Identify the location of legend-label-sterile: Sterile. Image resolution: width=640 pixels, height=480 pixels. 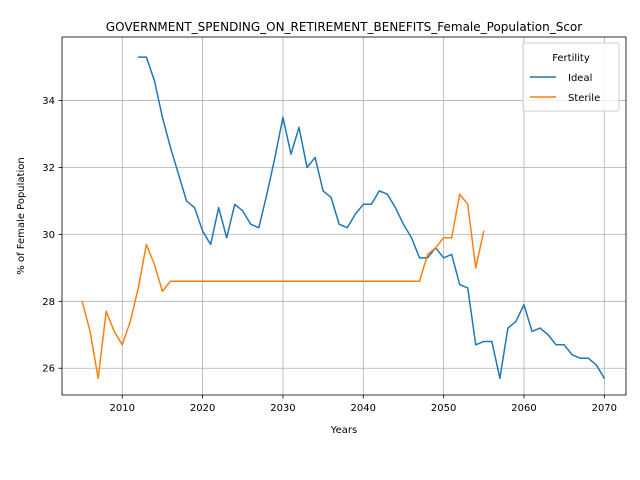
(584, 98).